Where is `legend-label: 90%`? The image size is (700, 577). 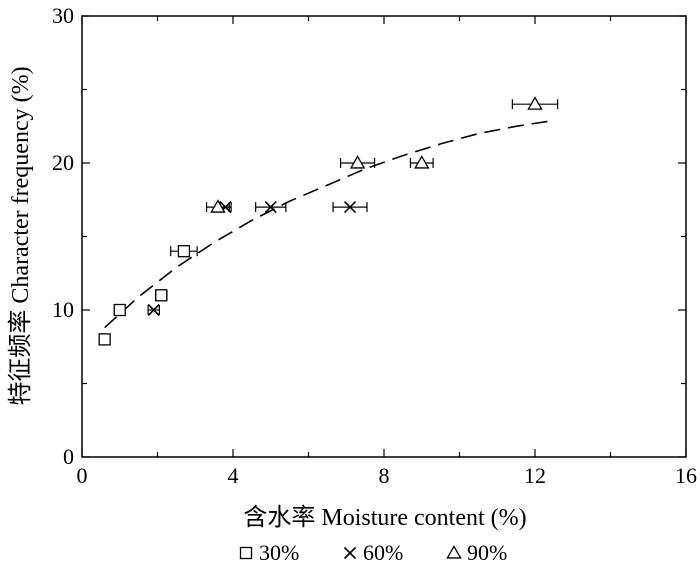 legend-label: 90% is located at coordinates (487, 552).